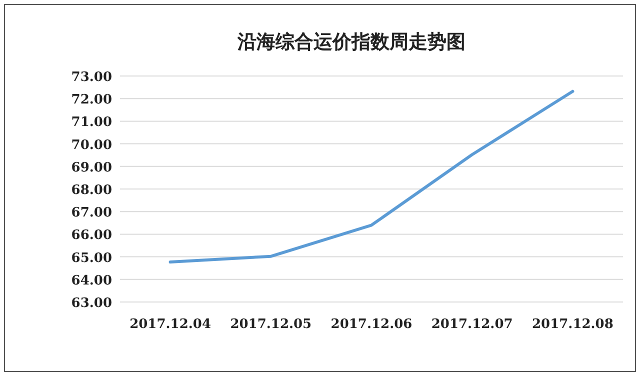  What do you see at coordinates (91, 303) in the screenshot?
I see `y-tick-label: 63.00` at bounding box center [91, 303].